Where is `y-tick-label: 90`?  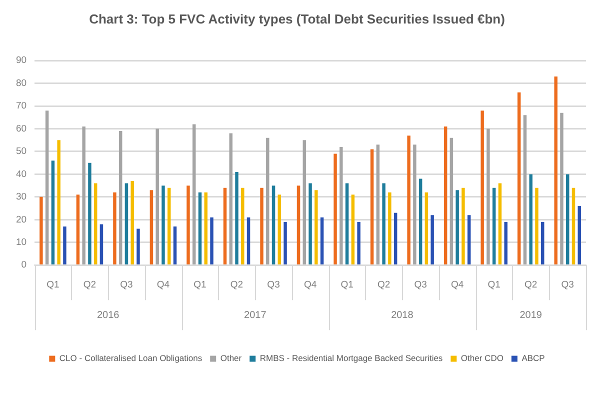
y-tick-label: 90 is located at coordinates (21, 60).